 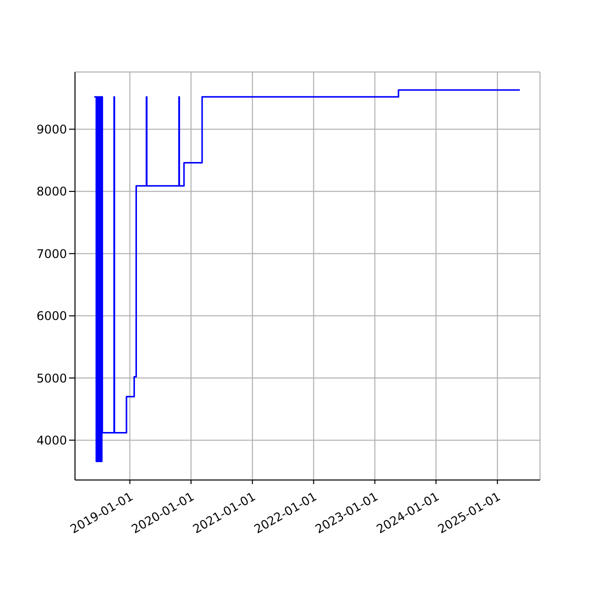 I want to click on y-tick-label: 8000, so click(x=51, y=191).